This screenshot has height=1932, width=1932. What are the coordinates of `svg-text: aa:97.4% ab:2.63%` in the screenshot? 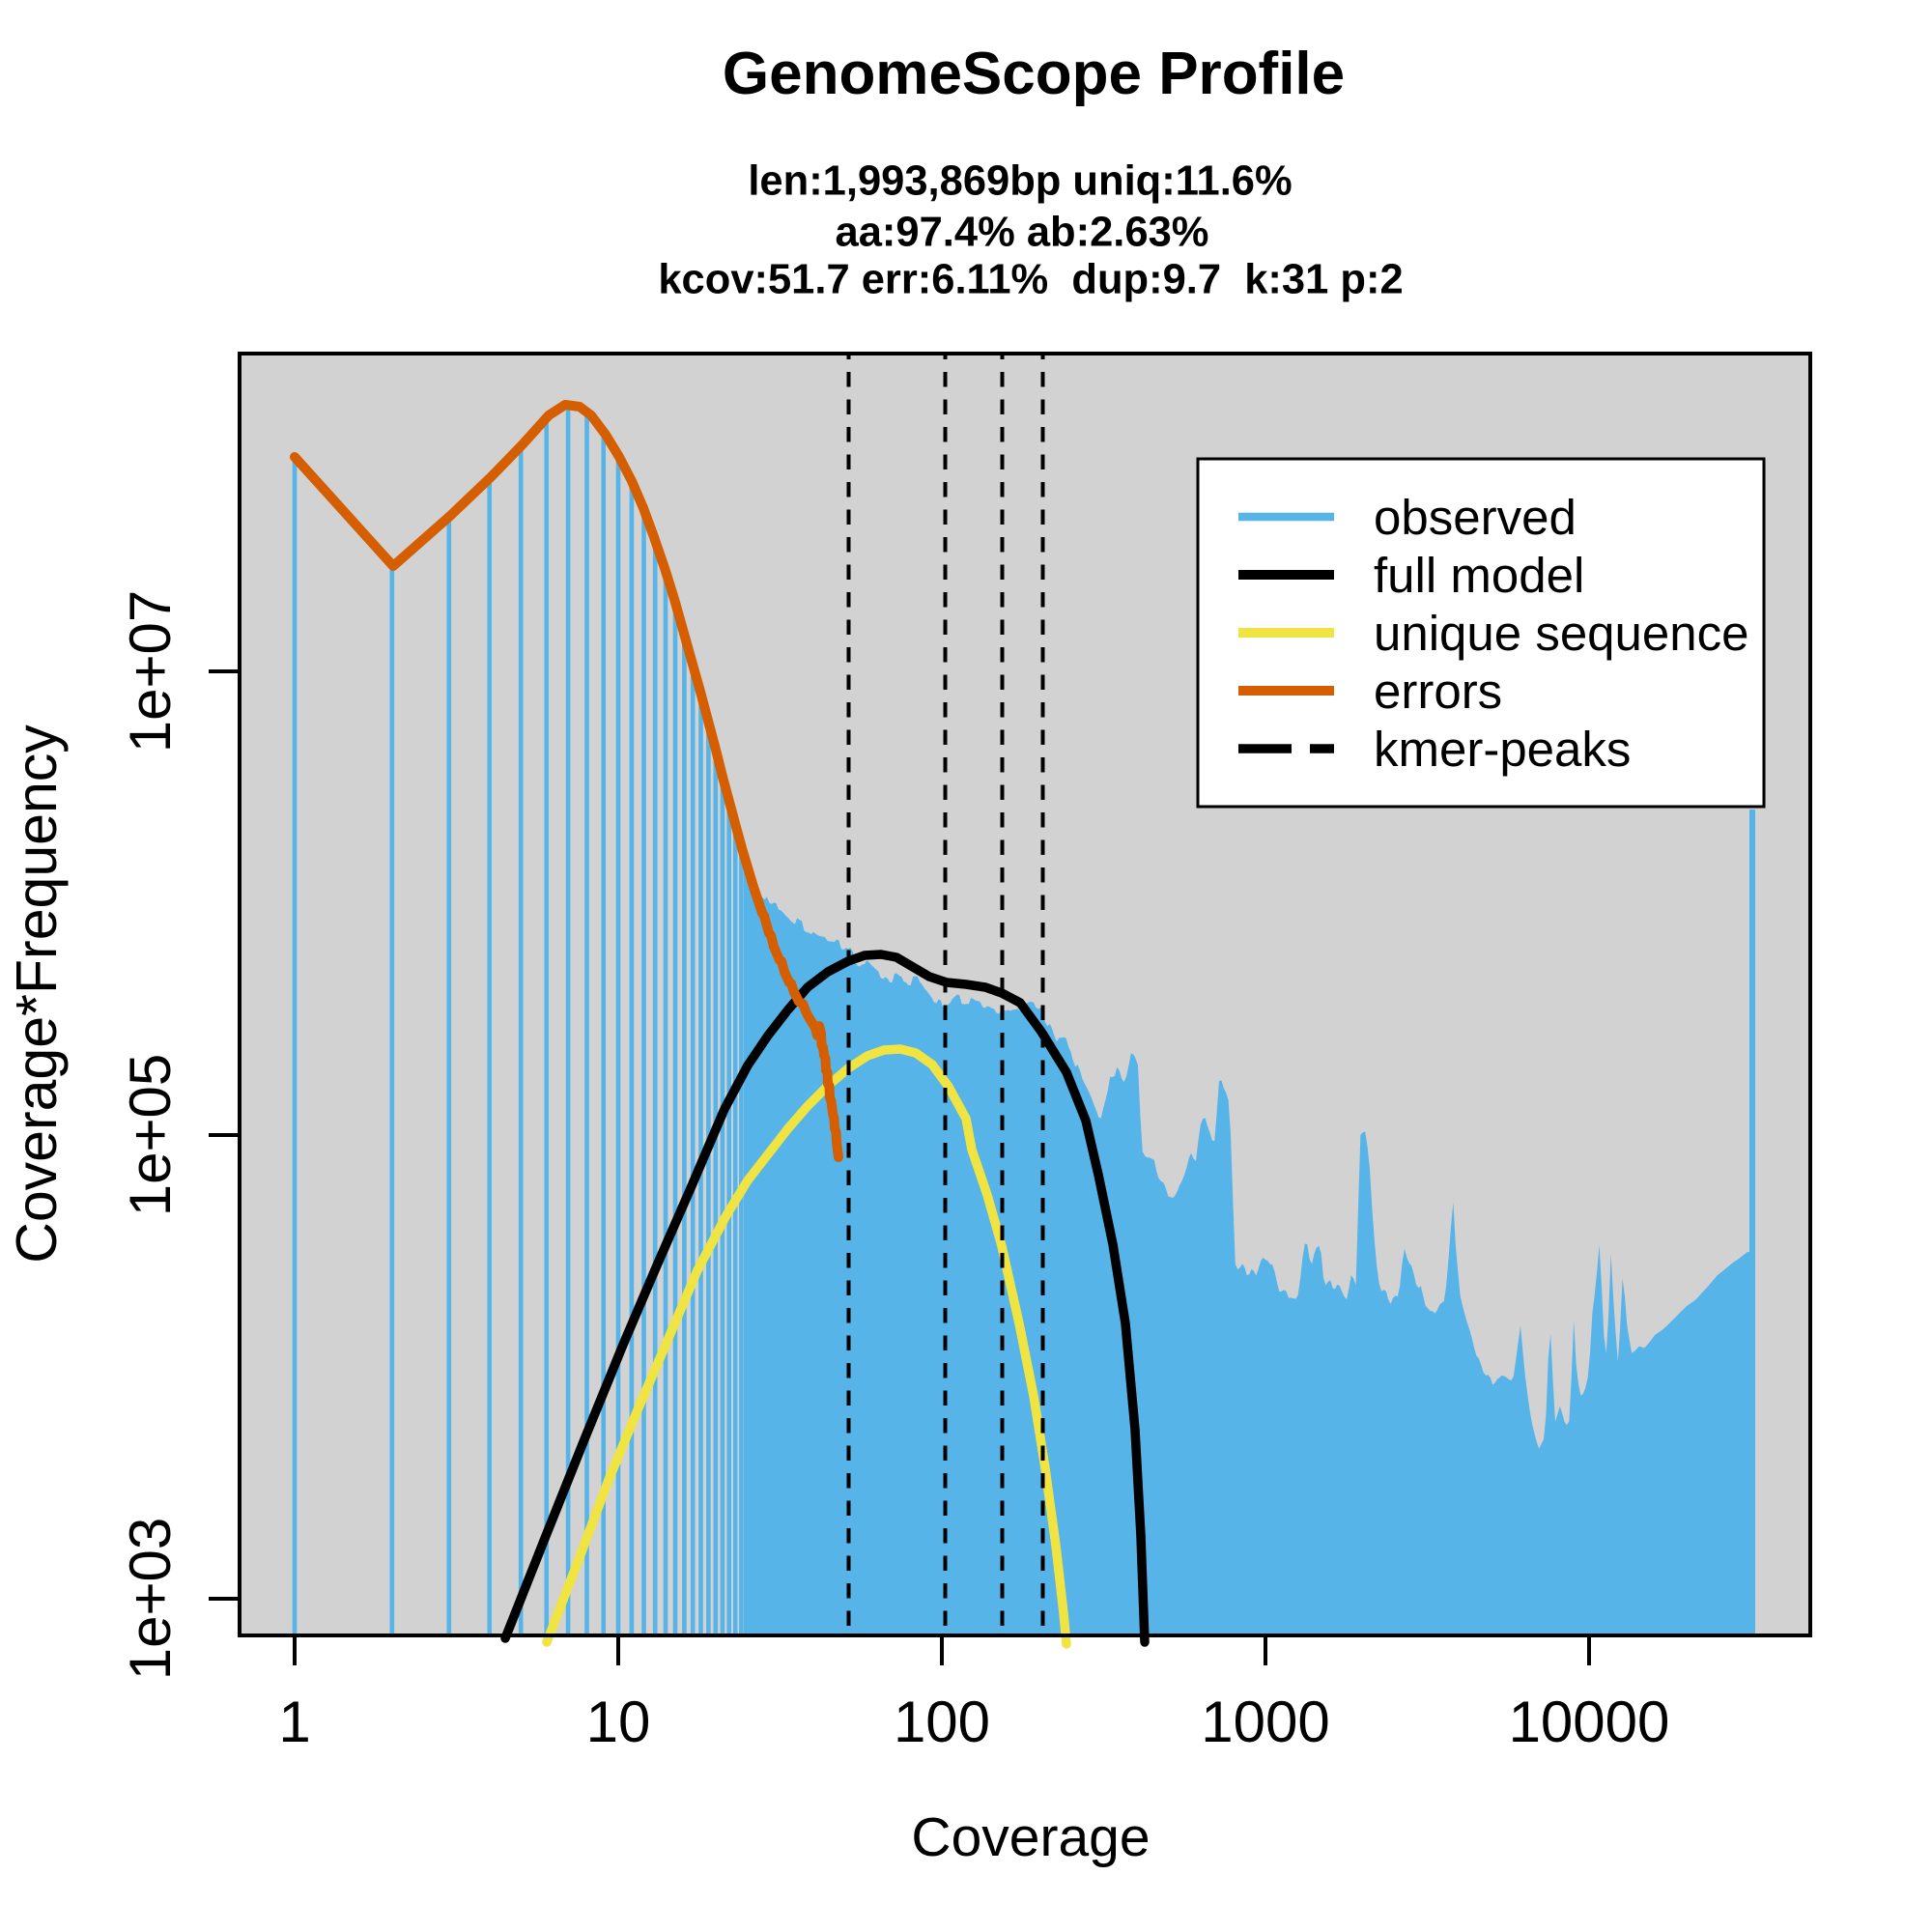 It's located at (1022, 233).